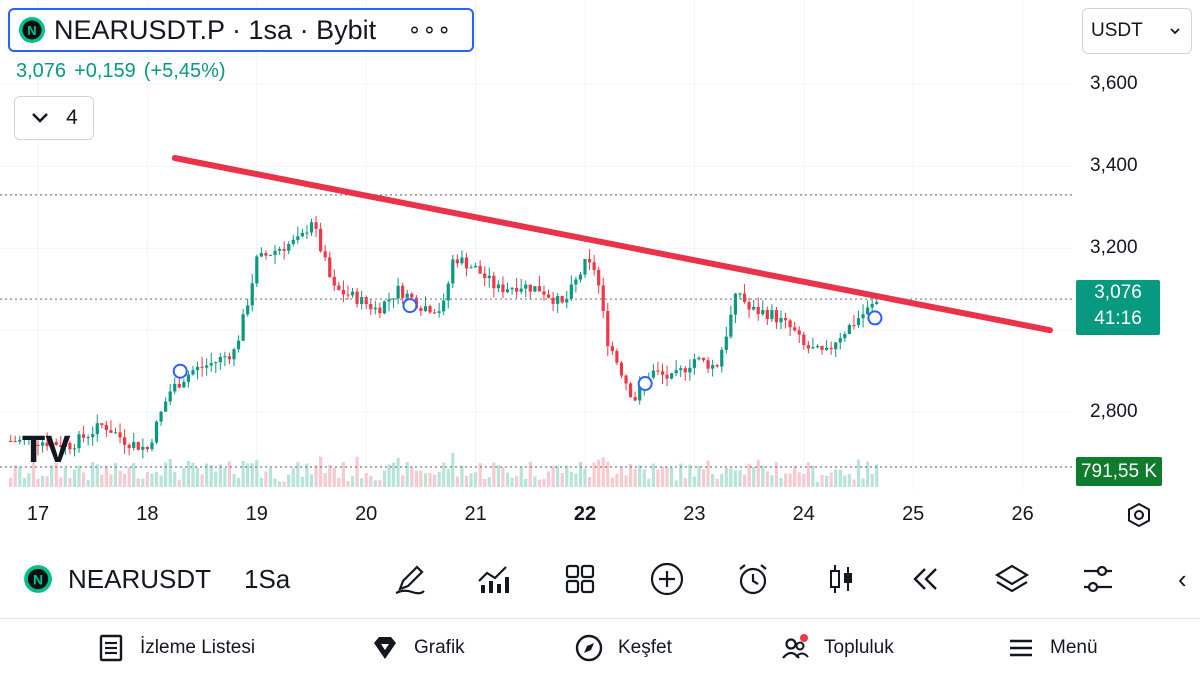 The height and width of the screenshot is (676, 1200). Describe the element at coordinates (1139, 515) in the screenshot. I see `chart-settings-button` at that location.